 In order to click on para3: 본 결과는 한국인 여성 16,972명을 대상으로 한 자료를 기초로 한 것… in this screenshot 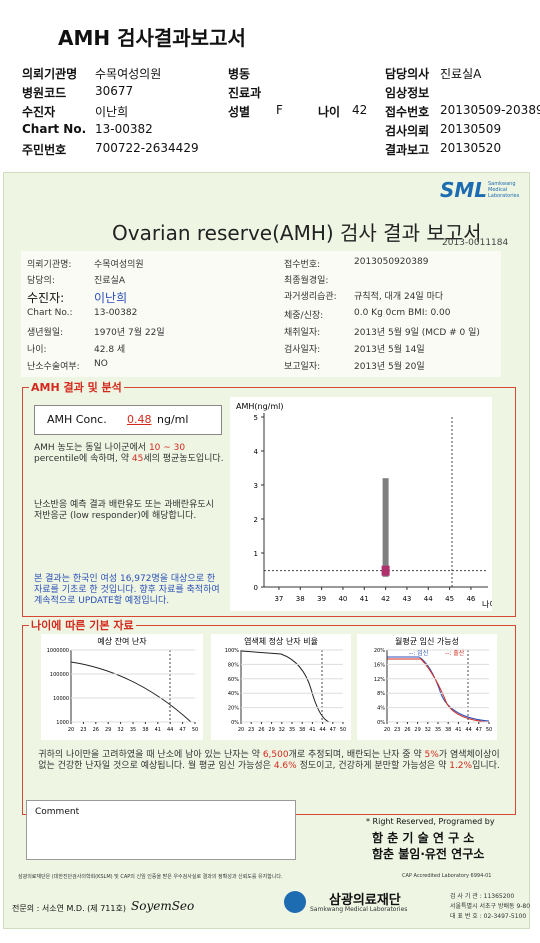, I will do `click(129, 590)`.